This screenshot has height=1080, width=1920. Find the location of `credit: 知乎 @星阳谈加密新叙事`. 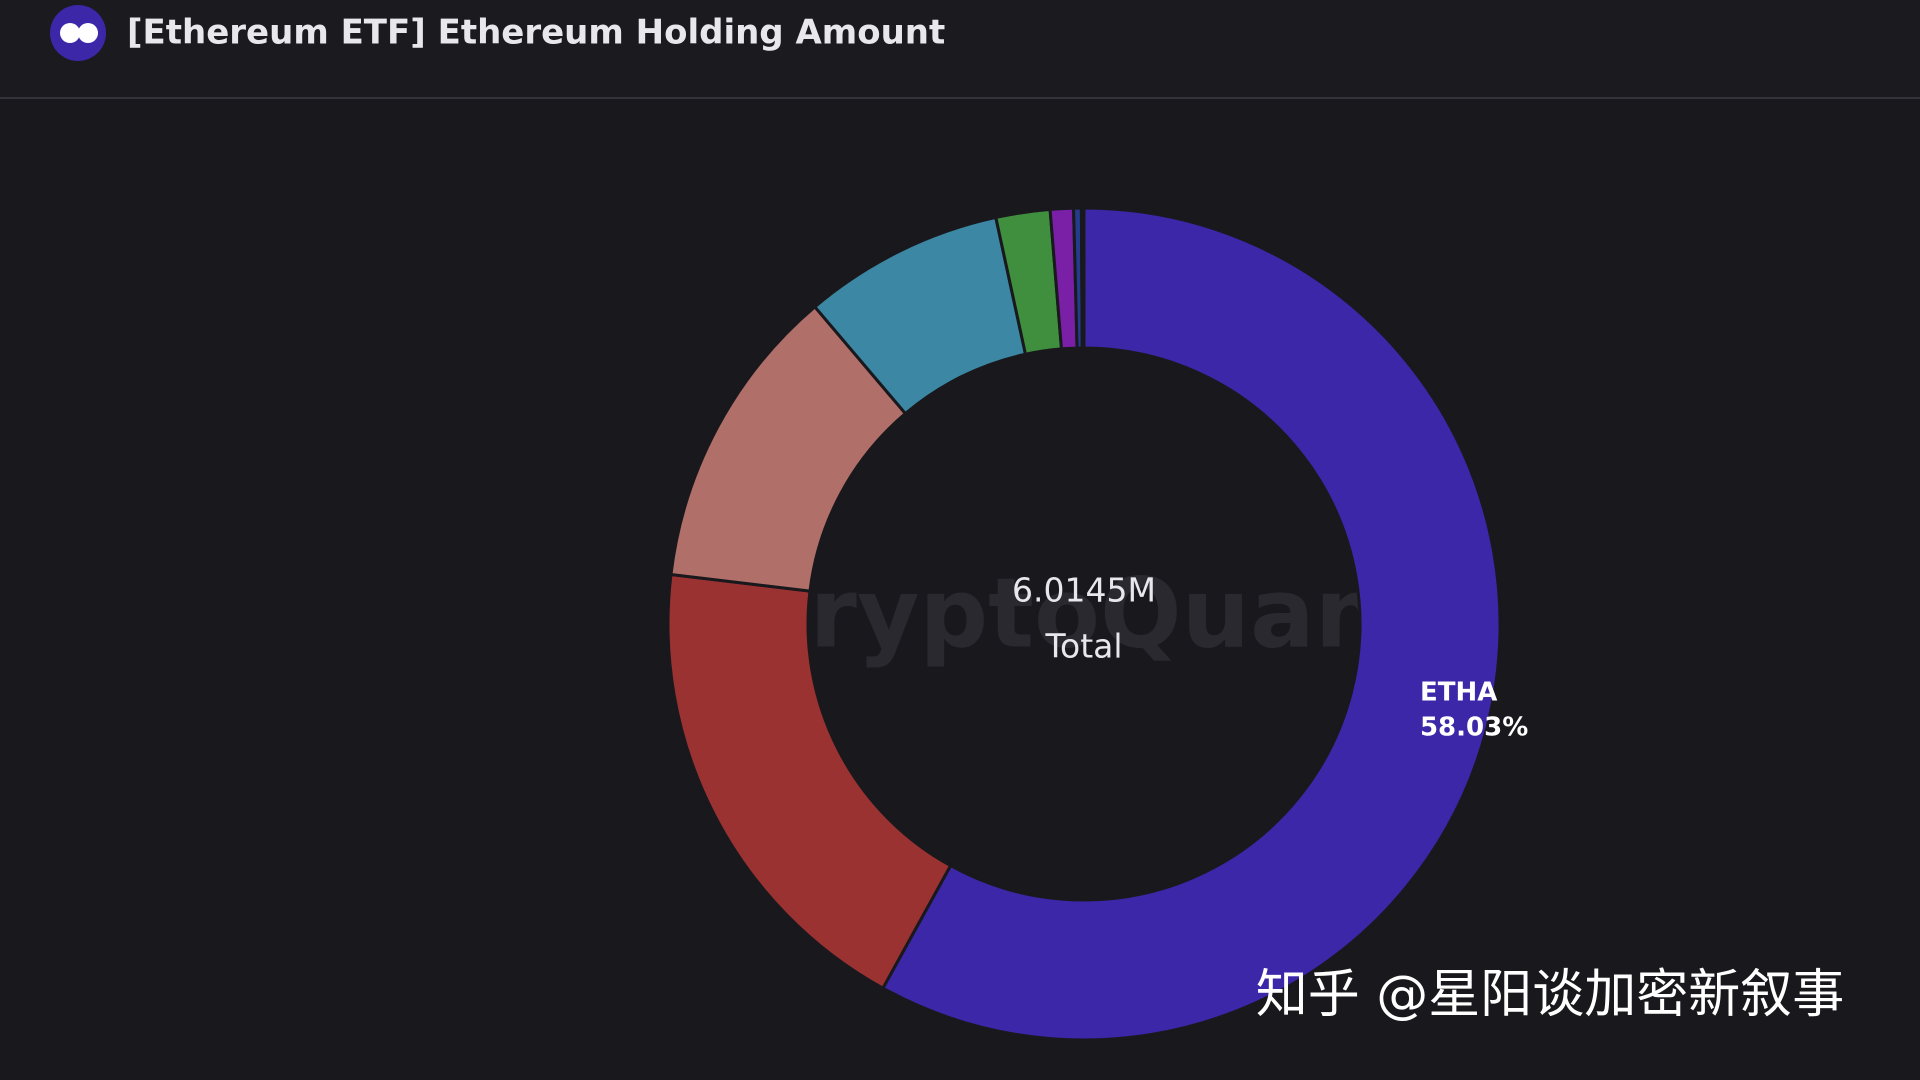

credit: 知乎 @星阳谈加密新叙事 is located at coordinates (1550, 995).